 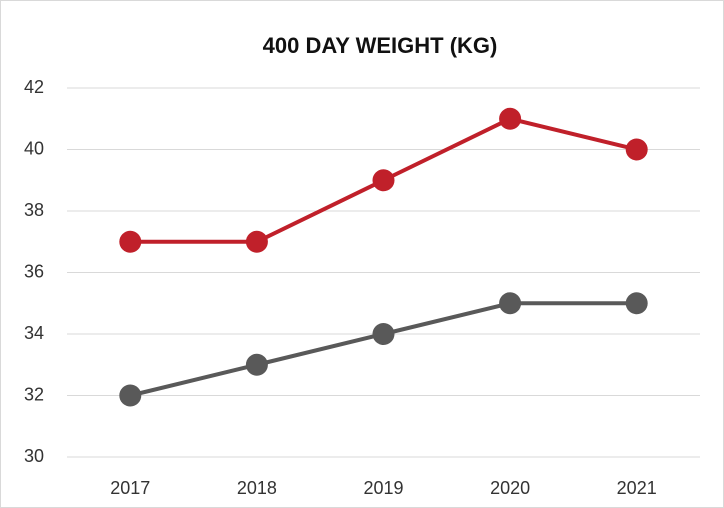 I want to click on y-tick-label: 34, so click(x=34, y=333).